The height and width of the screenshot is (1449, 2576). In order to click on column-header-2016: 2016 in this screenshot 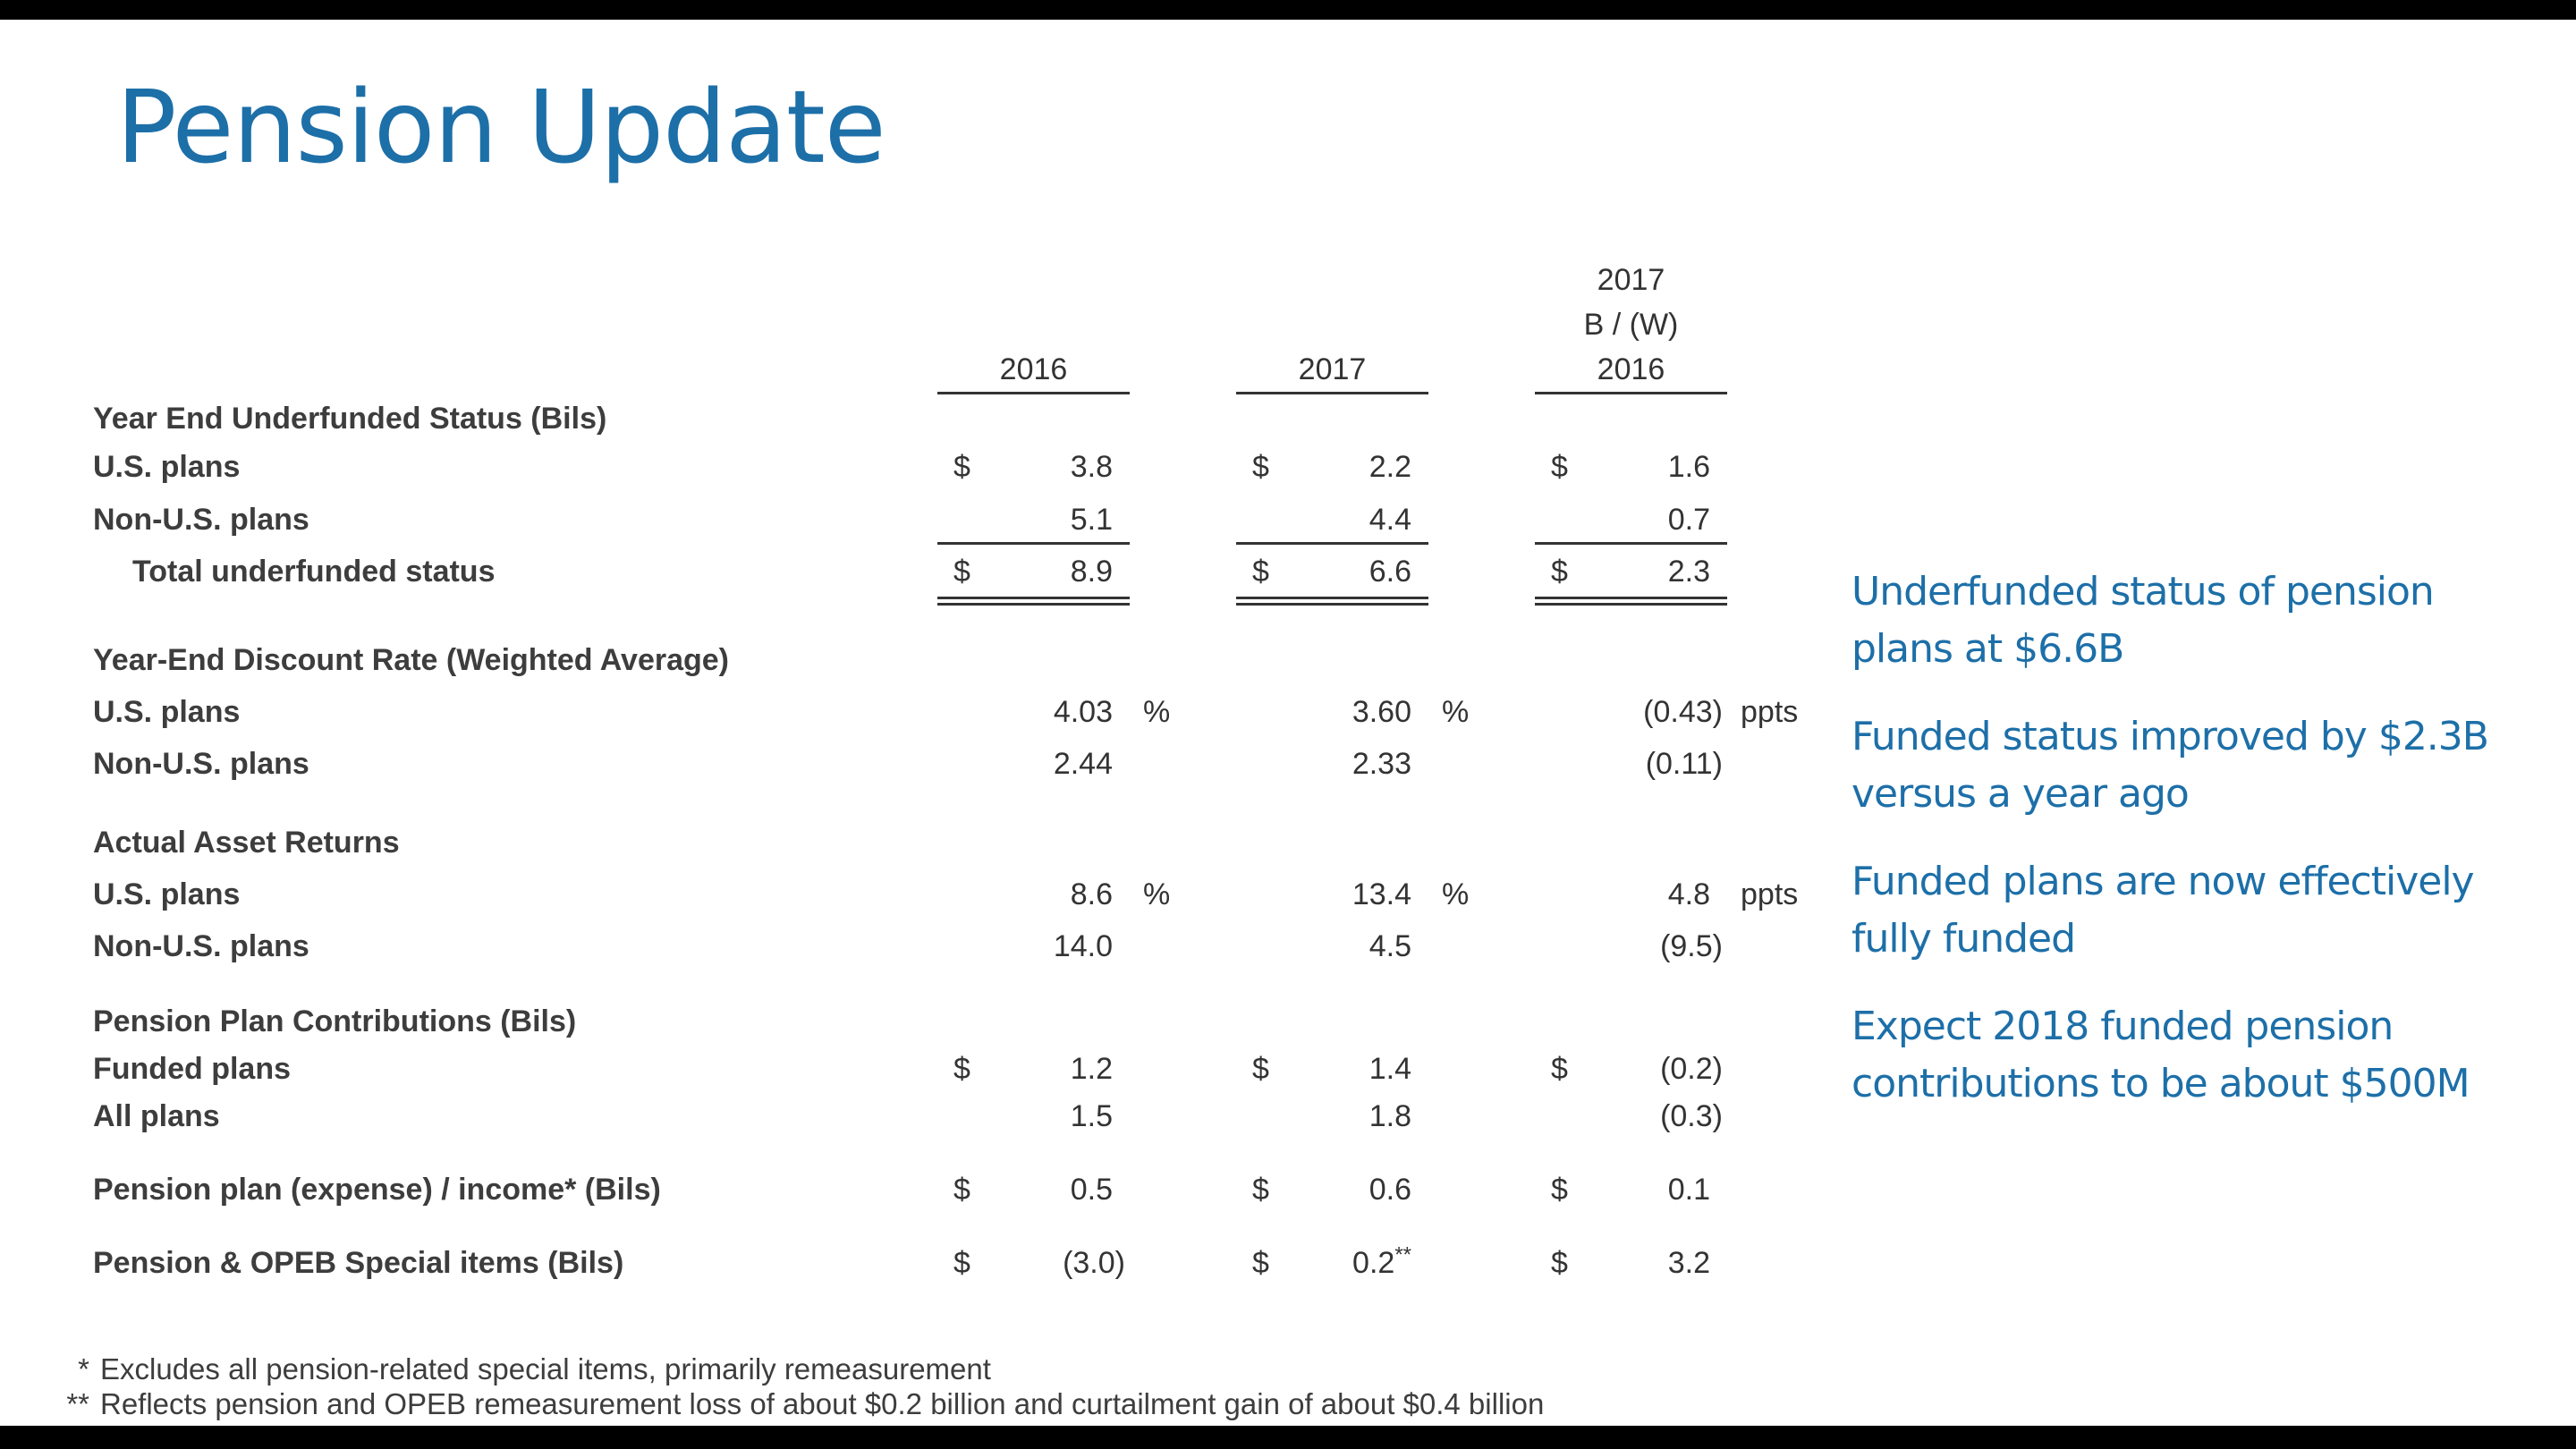, I will do `click(1033, 370)`.